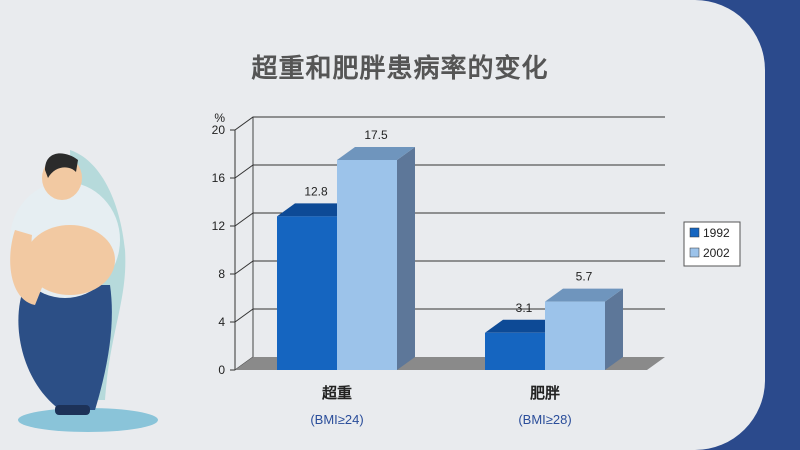 The width and height of the screenshot is (800, 450). Describe the element at coordinates (376, 135) in the screenshot. I see `data-label: 17.5` at that location.